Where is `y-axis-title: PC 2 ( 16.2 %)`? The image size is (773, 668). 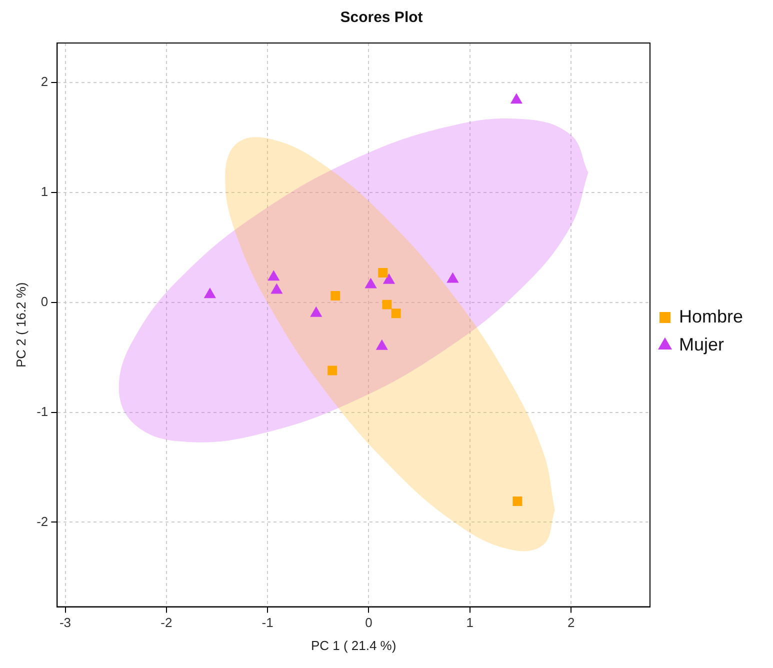 y-axis-title: PC 2 ( 16.2 %) is located at coordinates (20, 325).